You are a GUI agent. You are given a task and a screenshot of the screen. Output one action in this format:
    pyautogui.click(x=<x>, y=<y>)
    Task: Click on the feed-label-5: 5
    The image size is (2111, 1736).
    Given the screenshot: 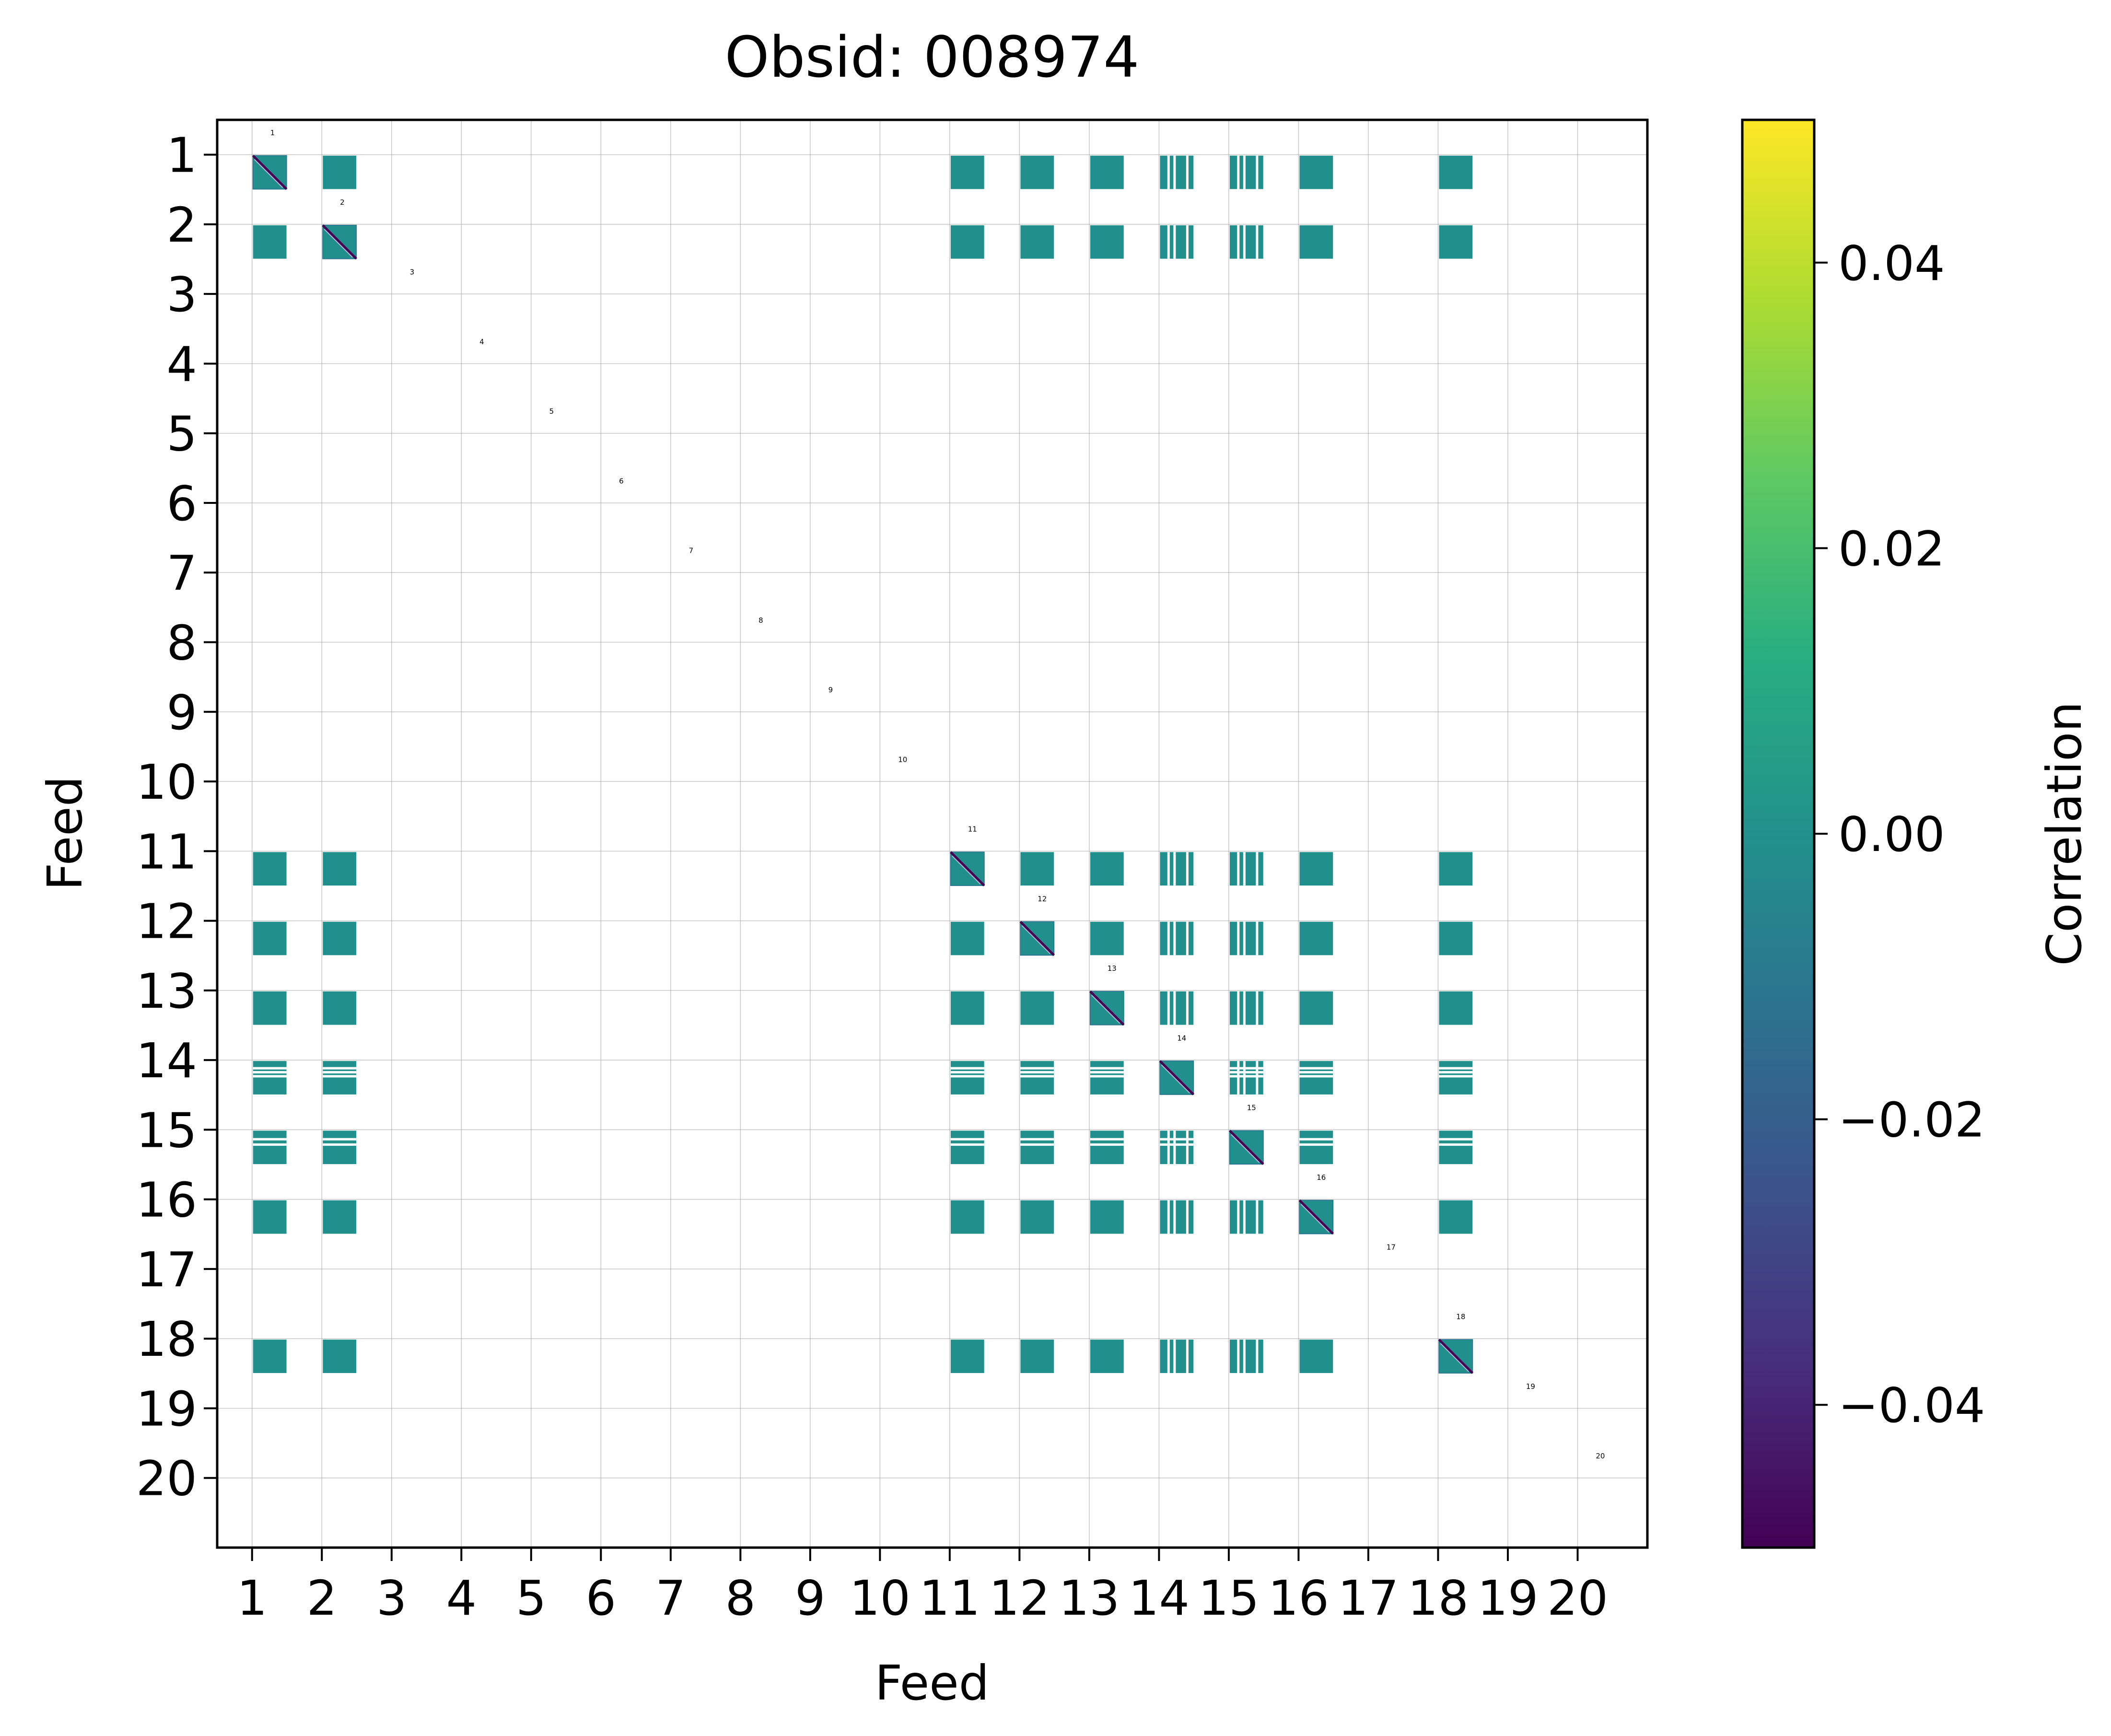 What is the action you would take?
    pyautogui.click(x=551, y=411)
    